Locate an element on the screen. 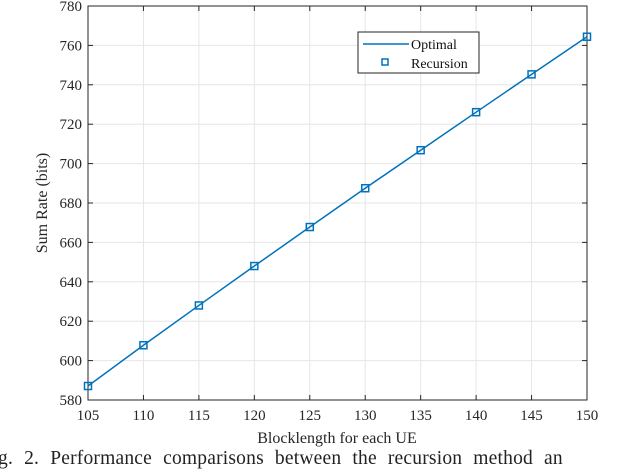 The image size is (622, 476). x-tick-label: 130 is located at coordinates (365, 416).